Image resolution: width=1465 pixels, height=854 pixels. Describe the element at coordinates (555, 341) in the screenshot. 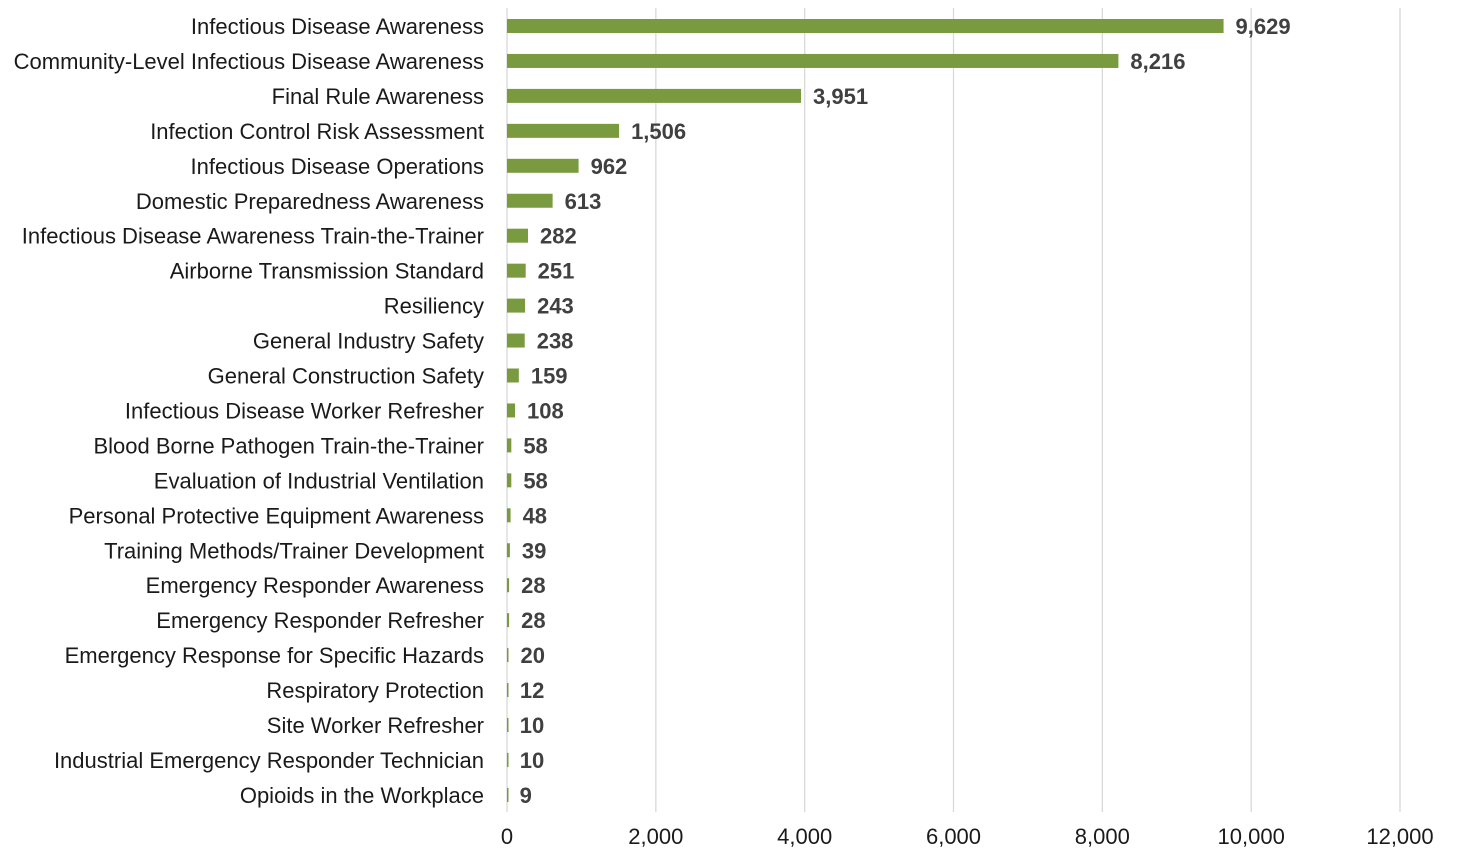

I see `data-label: 238` at that location.